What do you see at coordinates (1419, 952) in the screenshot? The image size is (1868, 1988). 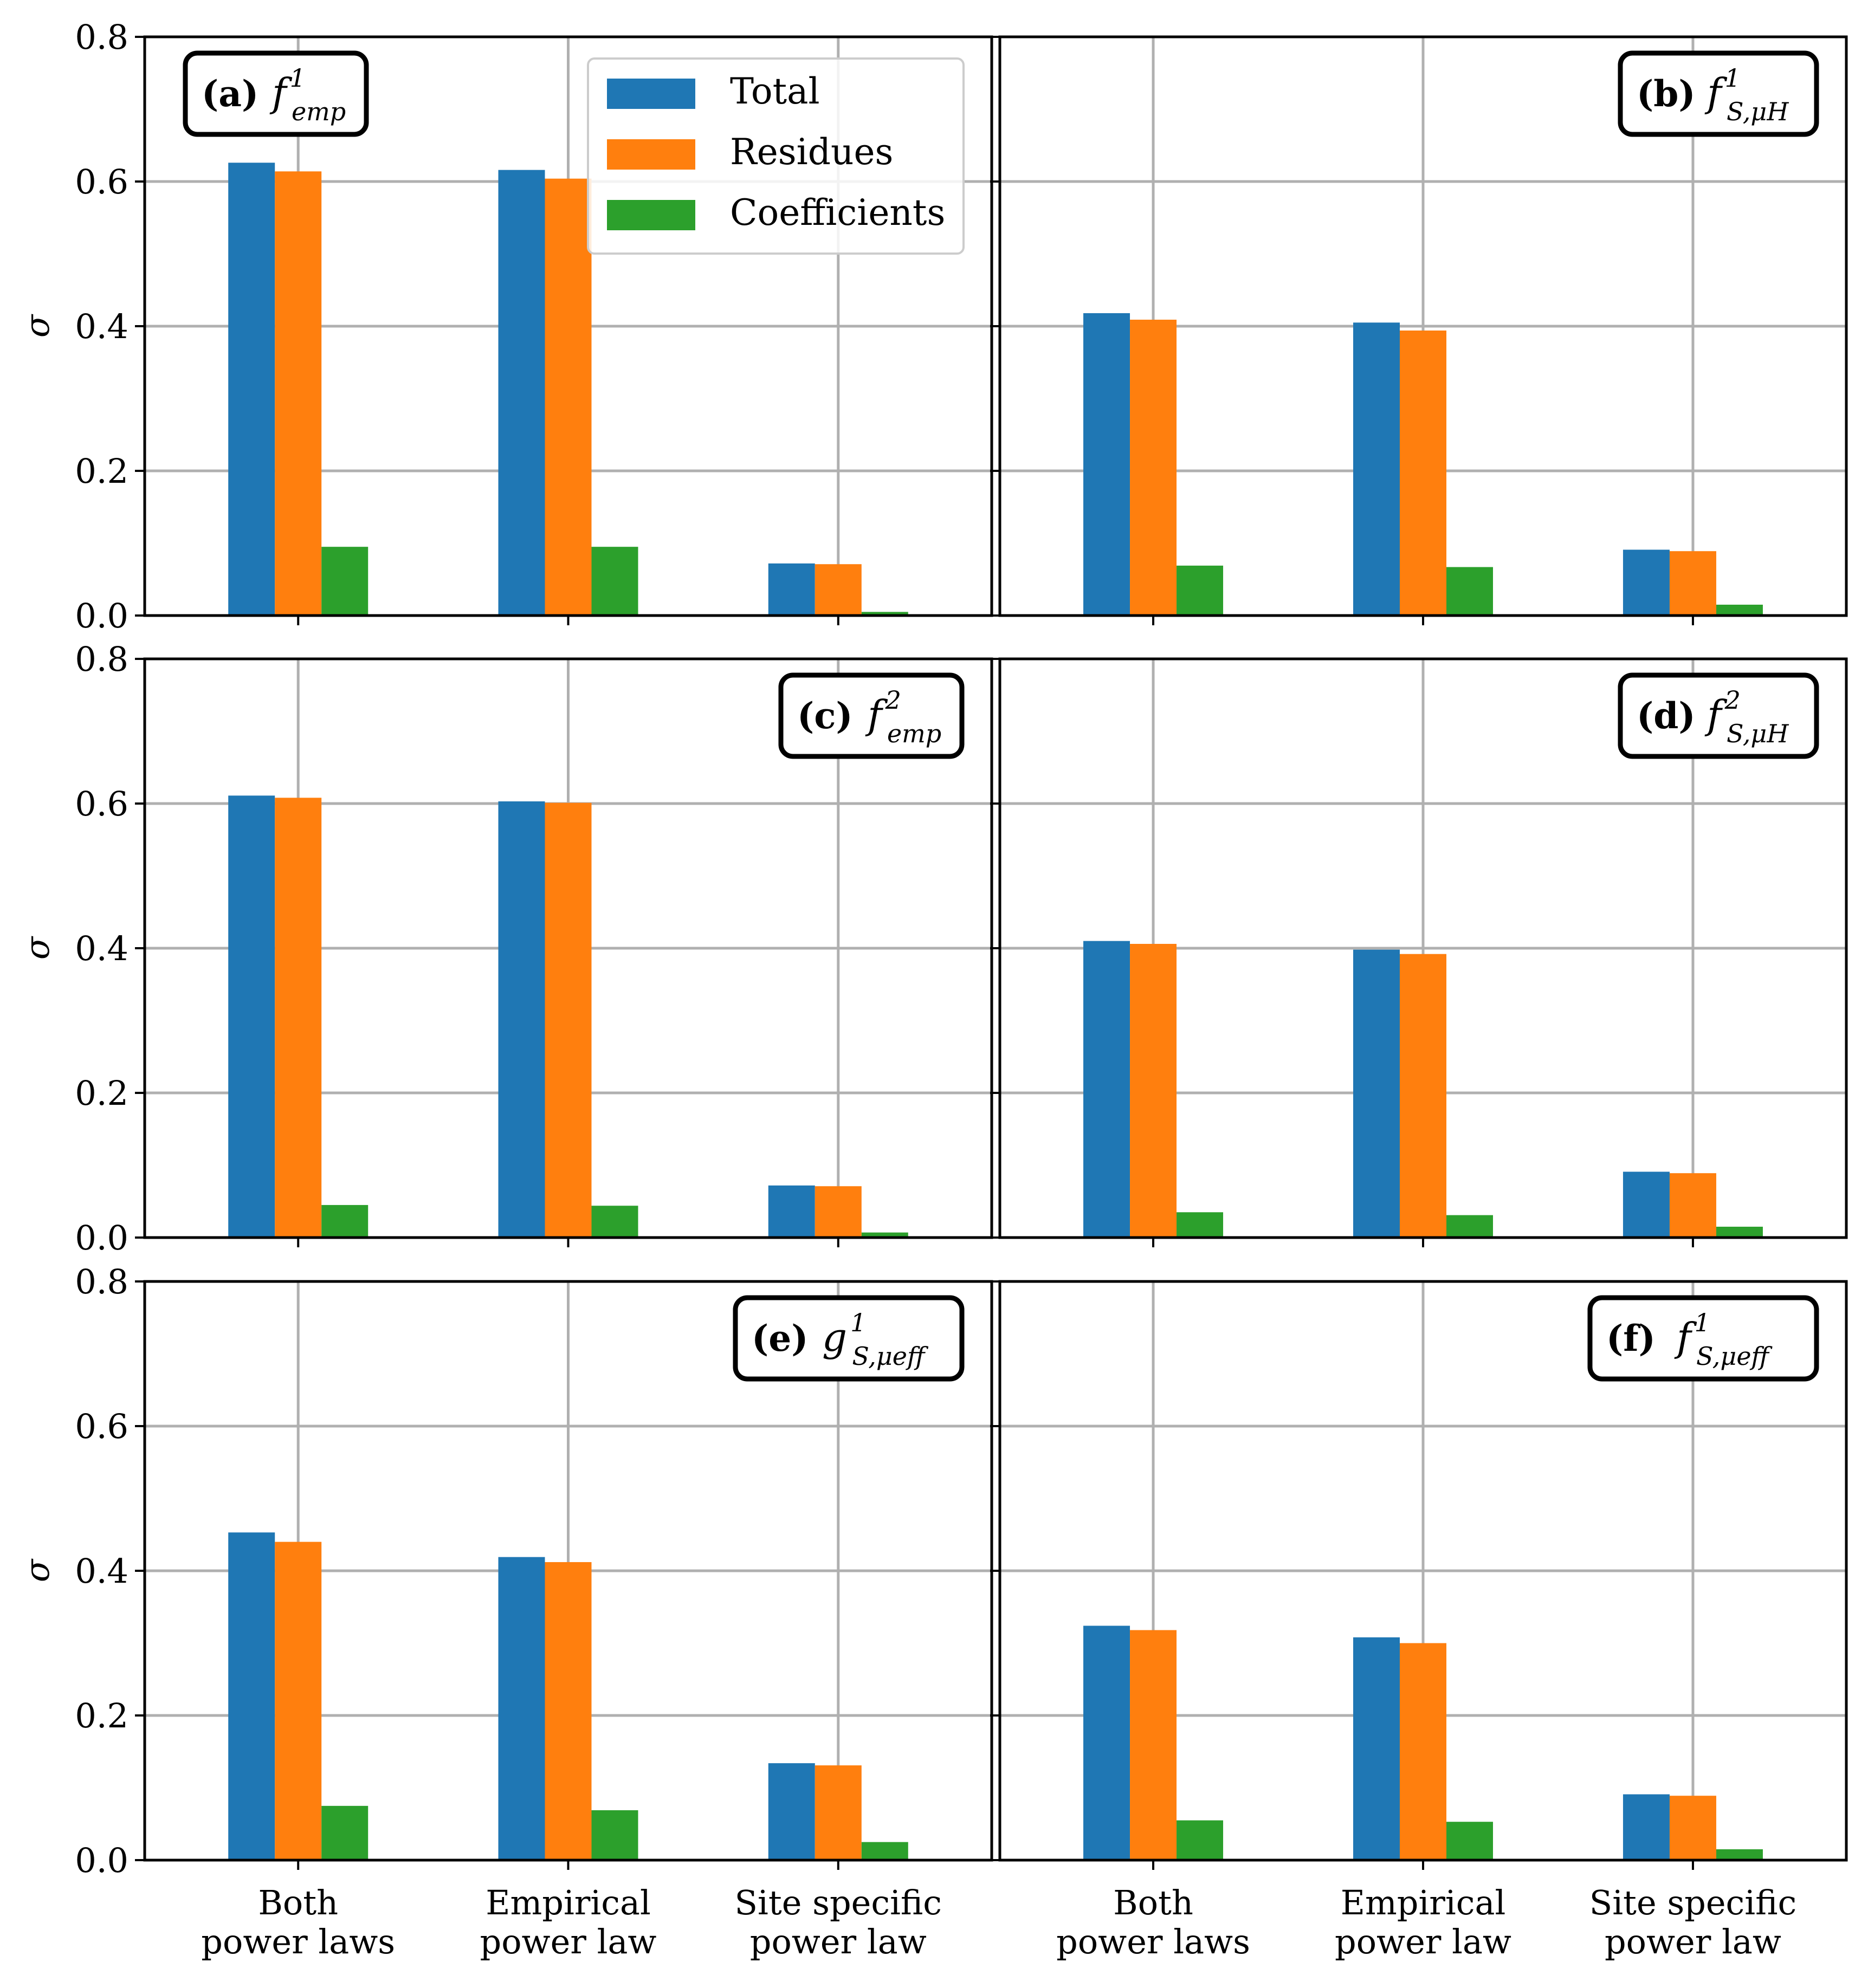 I see `panel-d: (d) f 2 S,μH` at bounding box center [1419, 952].